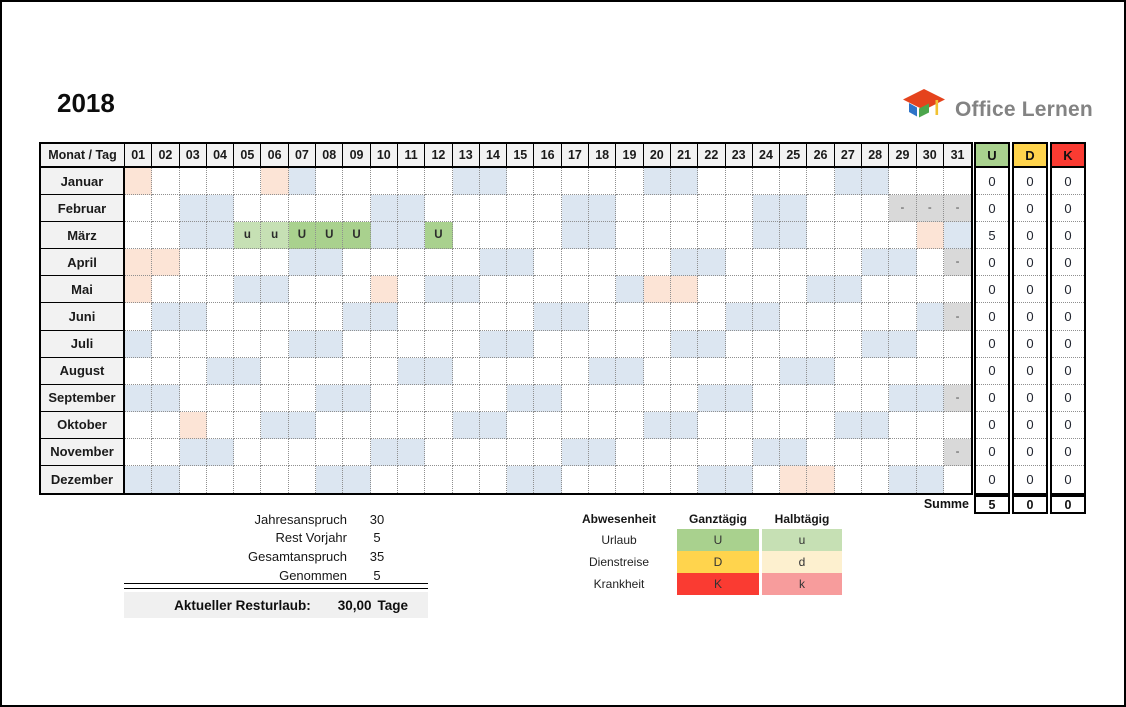  What do you see at coordinates (330, 236) in the screenshot?
I see `day-cell-m-rz-08: U` at bounding box center [330, 236].